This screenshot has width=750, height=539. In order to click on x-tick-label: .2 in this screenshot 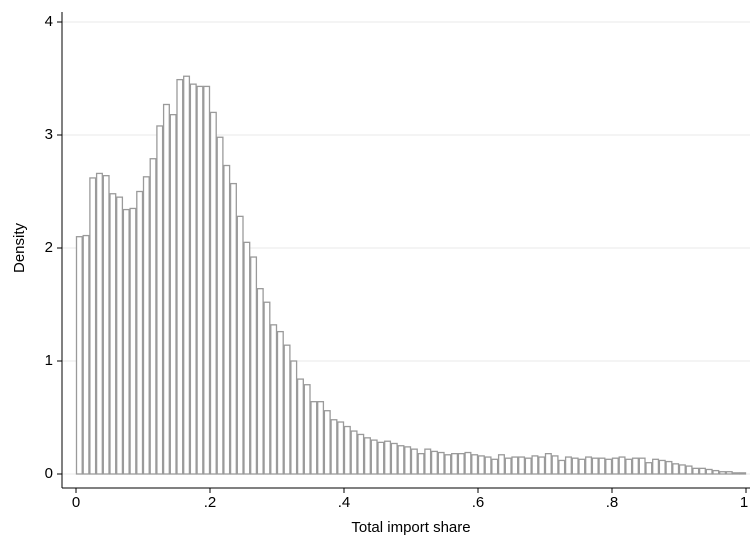, I will do `click(210, 502)`.